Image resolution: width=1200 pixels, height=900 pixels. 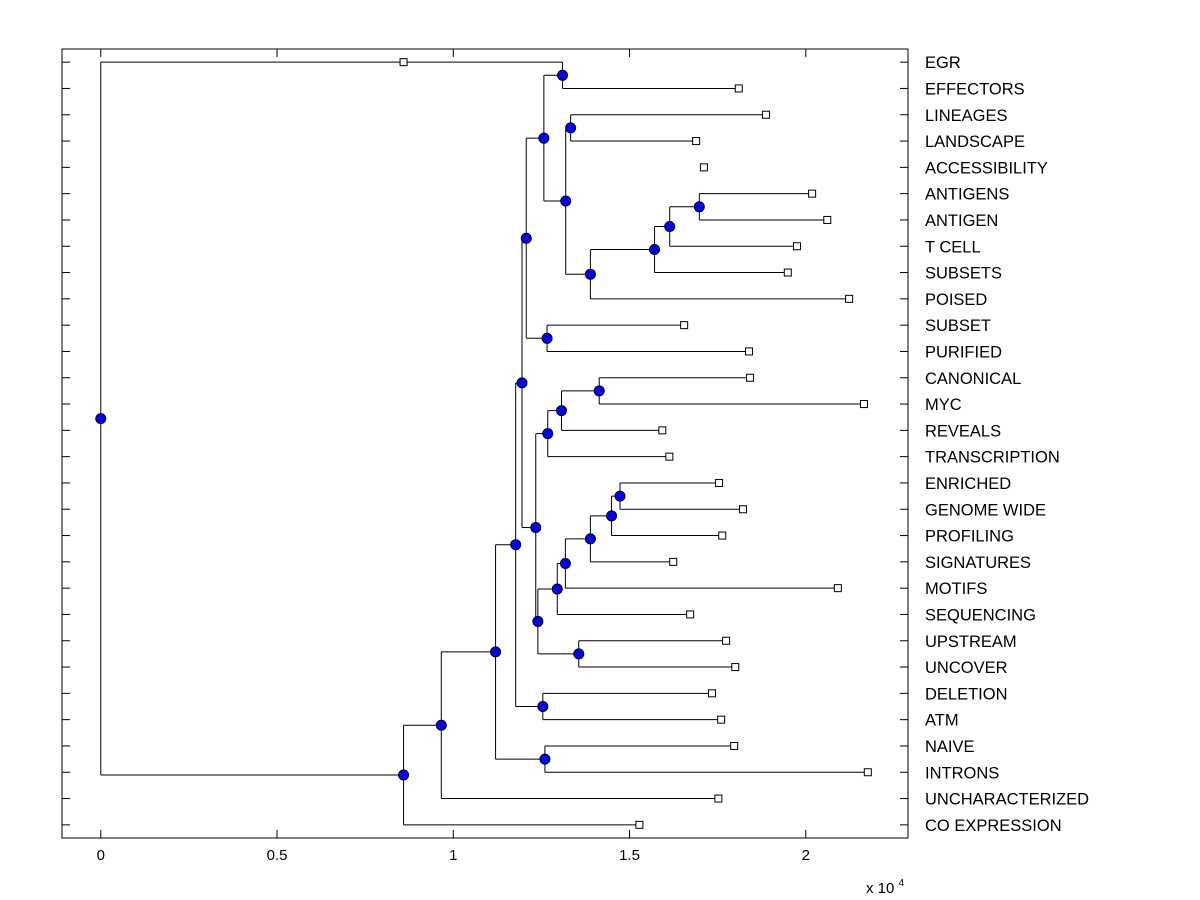 What do you see at coordinates (966, 116) in the screenshot?
I see `leaf-label: LINEAGES` at bounding box center [966, 116].